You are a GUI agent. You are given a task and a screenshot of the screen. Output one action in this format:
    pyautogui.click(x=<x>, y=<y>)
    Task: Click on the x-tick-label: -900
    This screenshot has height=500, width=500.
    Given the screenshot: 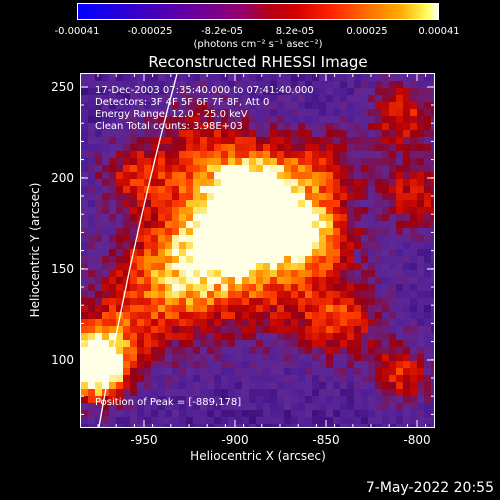 What is the action you would take?
    pyautogui.click(x=235, y=440)
    